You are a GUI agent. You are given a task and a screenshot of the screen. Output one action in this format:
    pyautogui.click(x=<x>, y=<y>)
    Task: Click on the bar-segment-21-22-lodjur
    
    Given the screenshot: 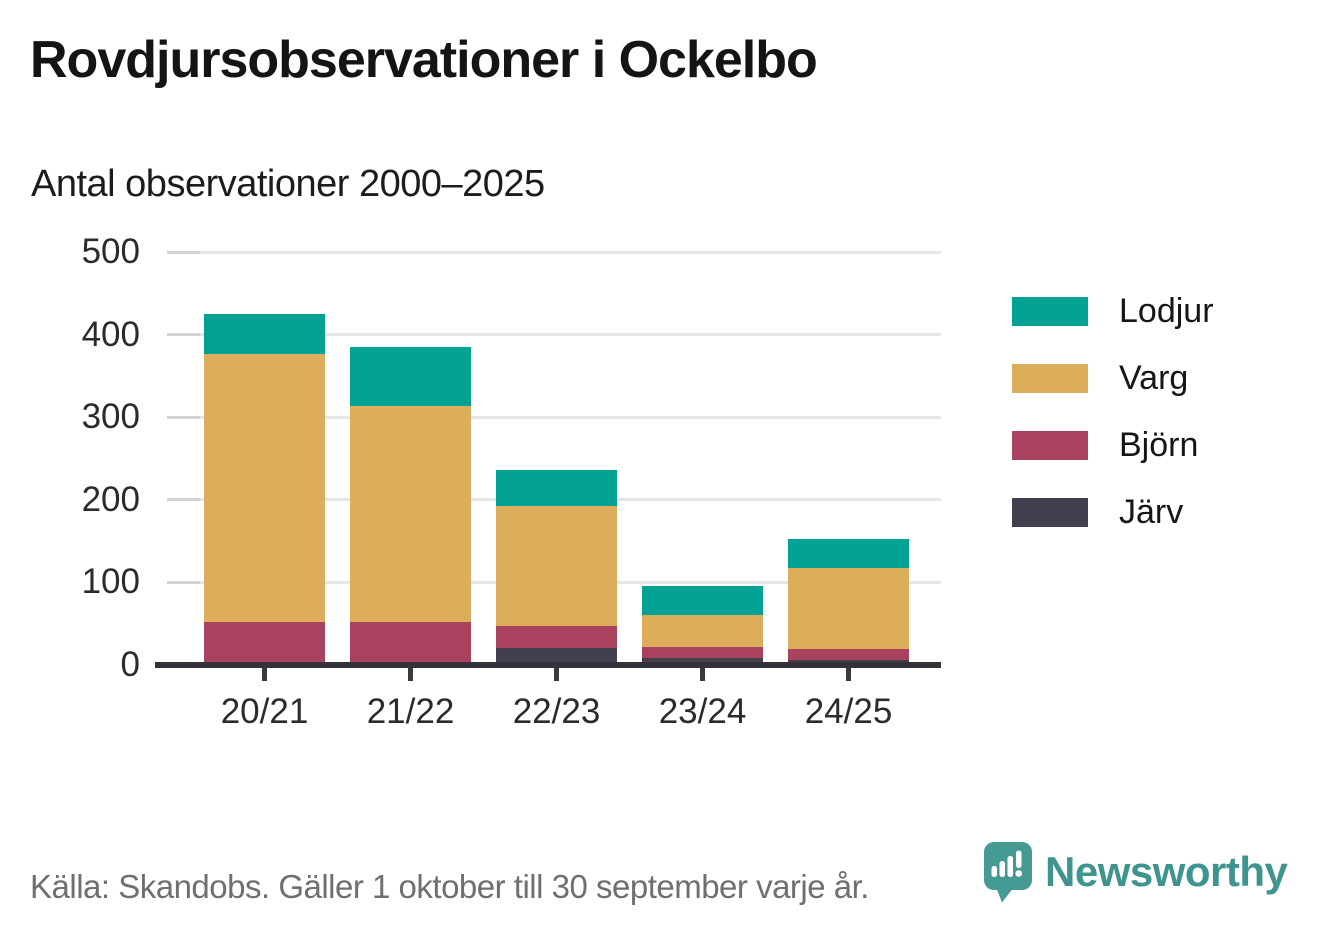 What is the action you would take?
    pyautogui.click(x=410, y=376)
    